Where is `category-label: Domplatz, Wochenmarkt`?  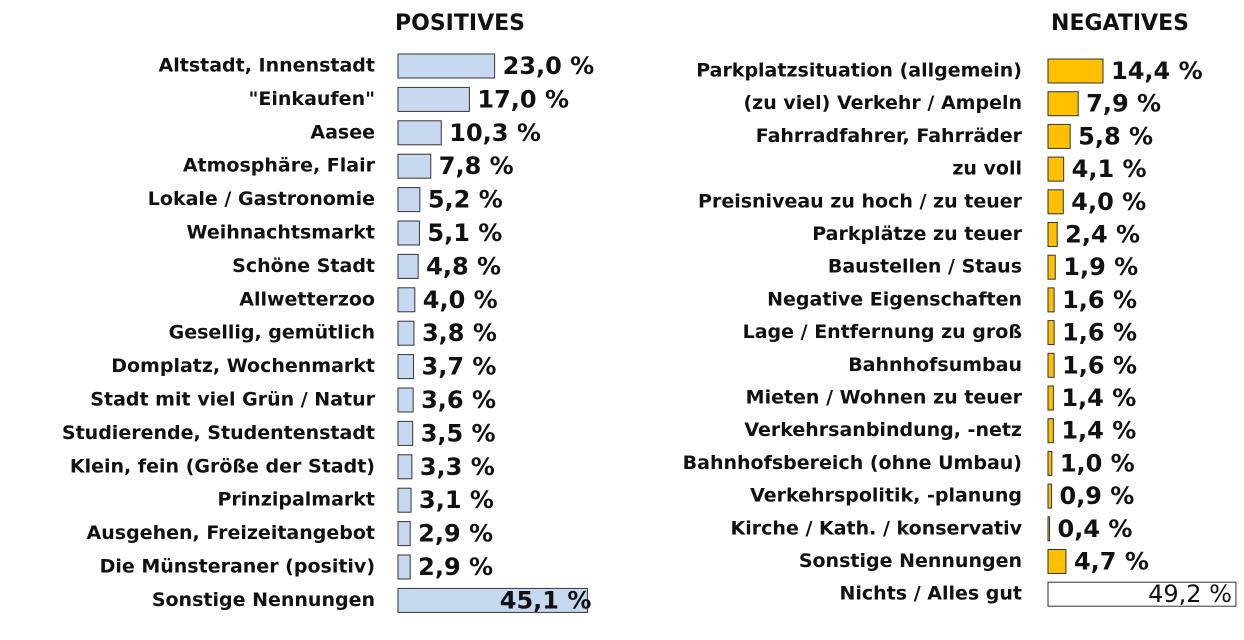
category-label: Domplatz, Wochenmarkt is located at coordinates (243, 366).